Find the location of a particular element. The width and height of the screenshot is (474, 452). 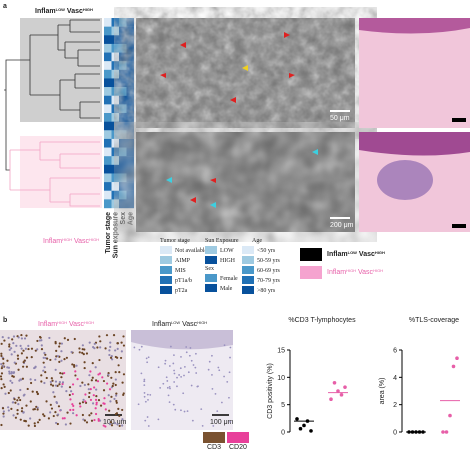

ihc-image: 100 μm 100 μm is located at coordinates (117, 380).